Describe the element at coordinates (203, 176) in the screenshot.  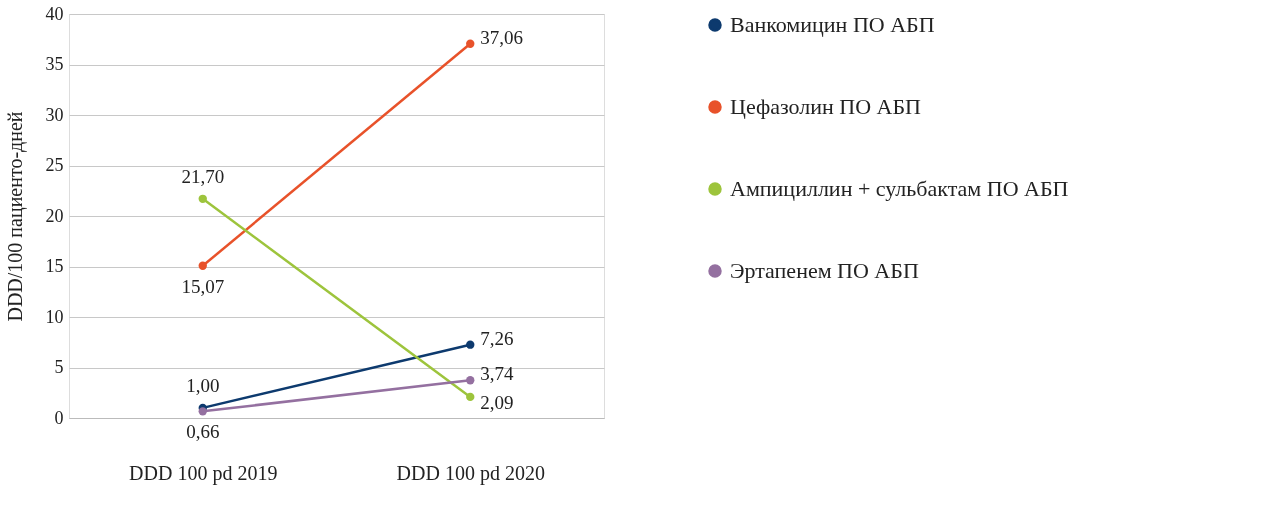
I see `data-label: 21,70` at that location.